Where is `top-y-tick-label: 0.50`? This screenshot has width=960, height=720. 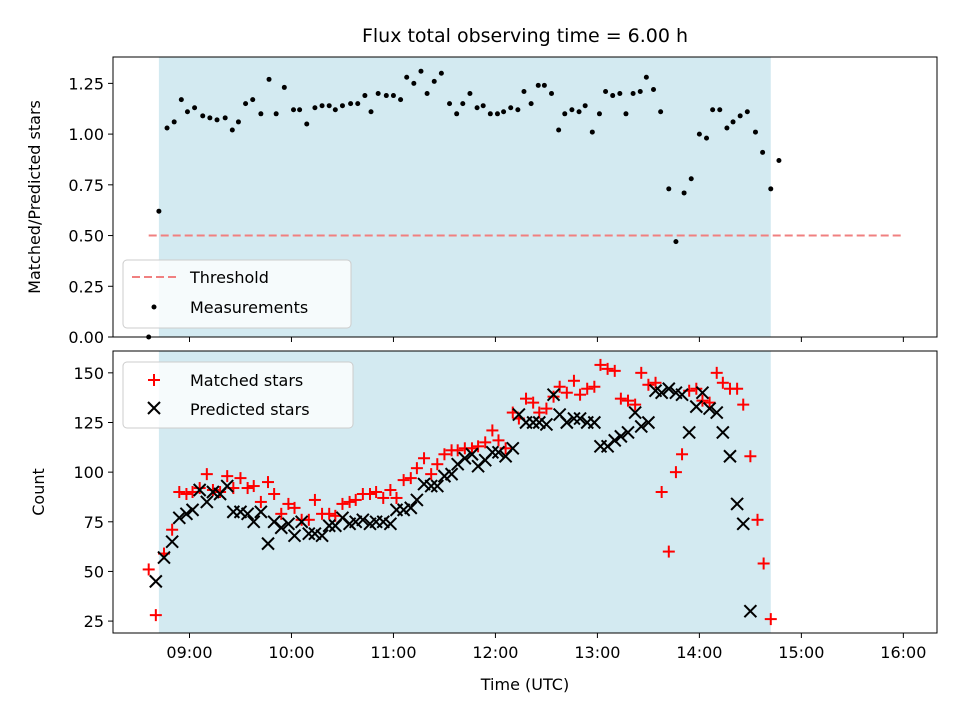 top-y-tick-label: 0.50 is located at coordinates (86, 236).